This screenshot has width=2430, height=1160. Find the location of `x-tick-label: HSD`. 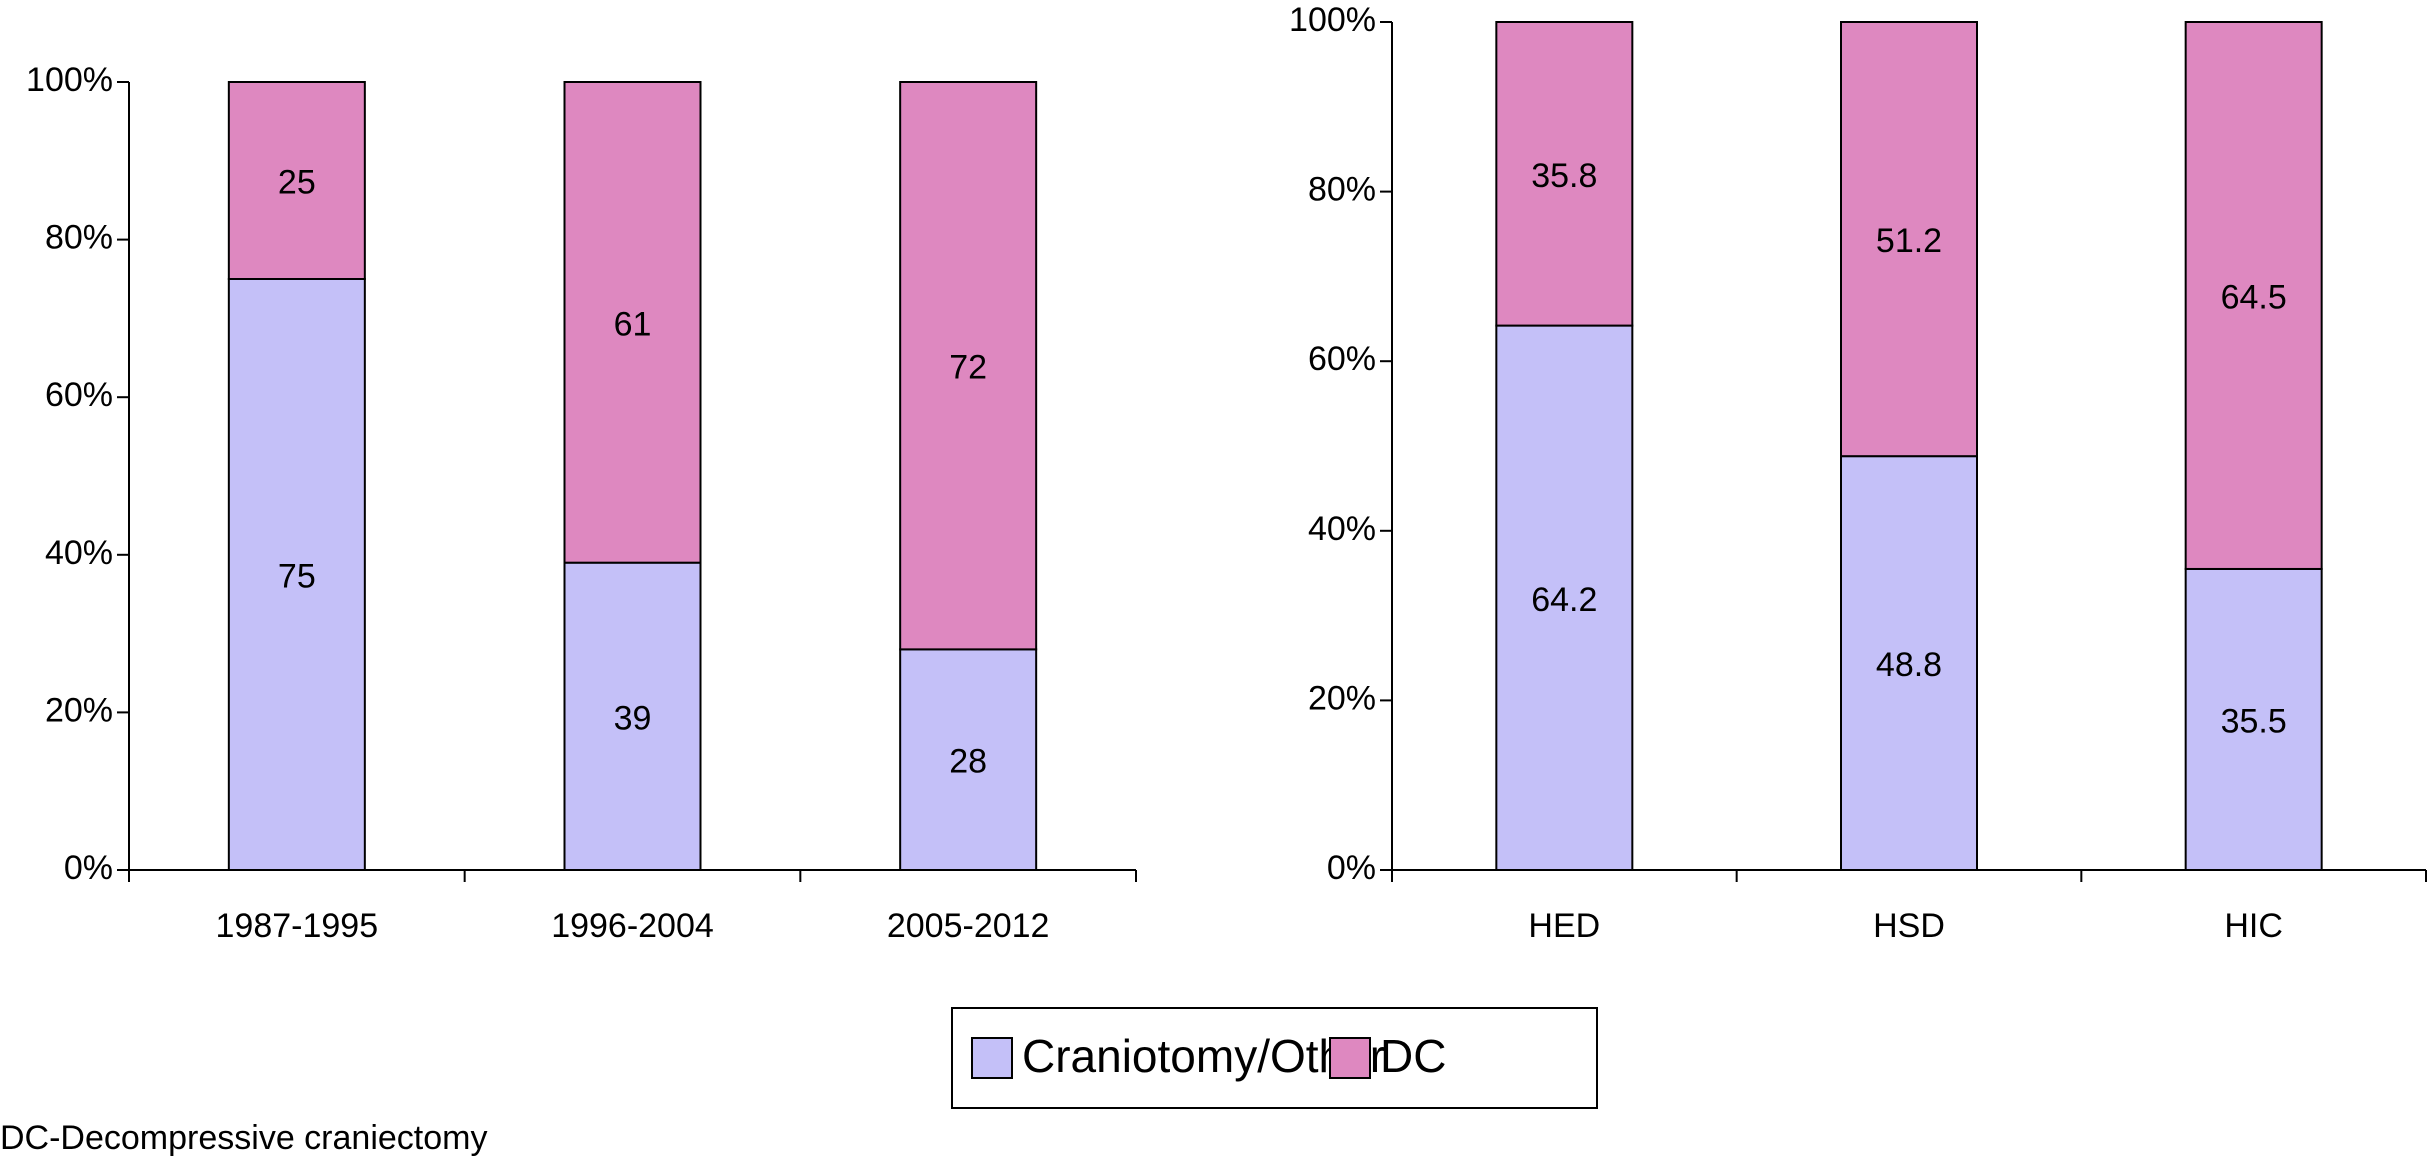

x-tick-label: HSD is located at coordinates (1909, 926).